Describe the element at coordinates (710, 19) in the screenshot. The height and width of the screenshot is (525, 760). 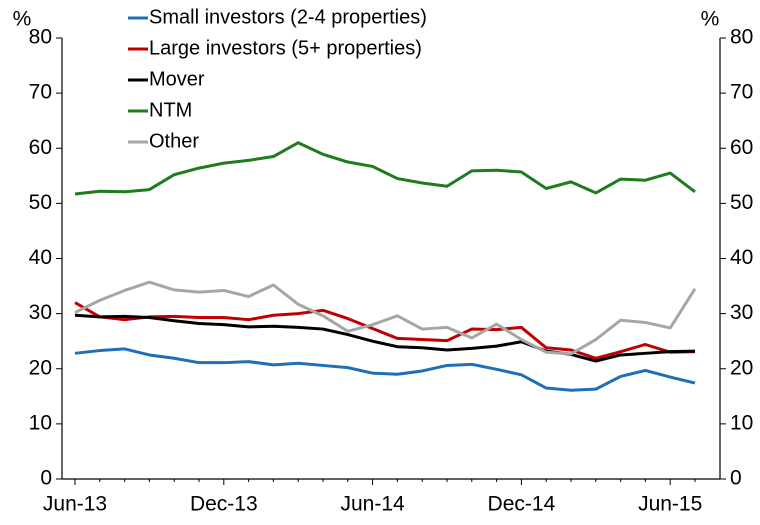
I see `y2-axis-label: %` at that location.